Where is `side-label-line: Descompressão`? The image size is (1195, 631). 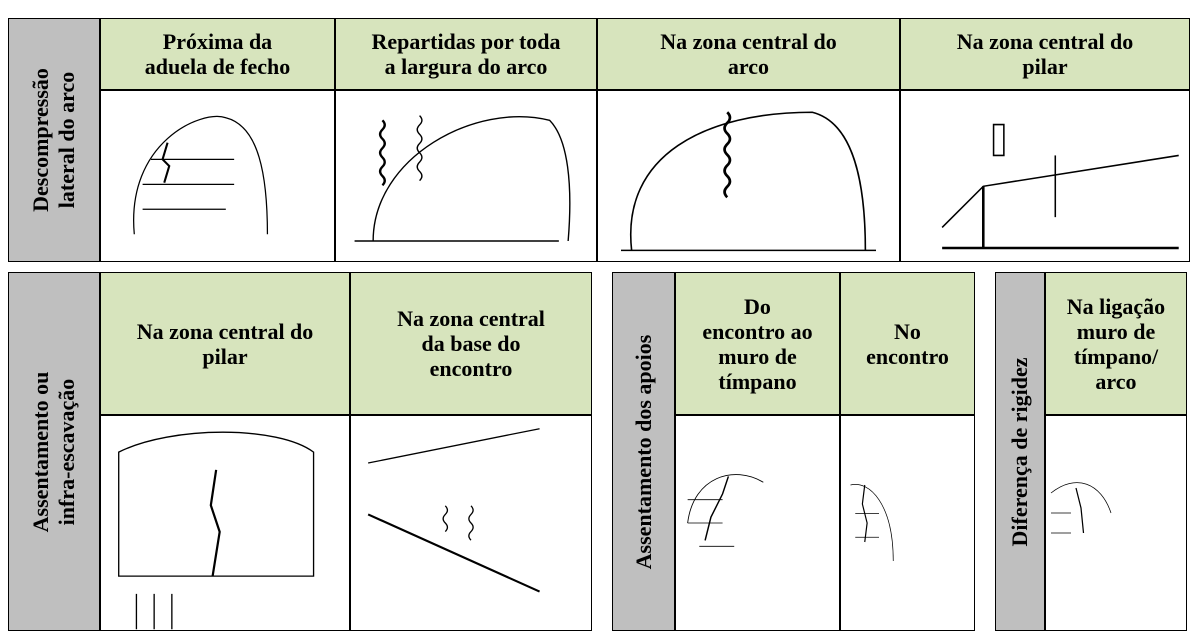 side-label-line: Descompressão is located at coordinates (40, 140).